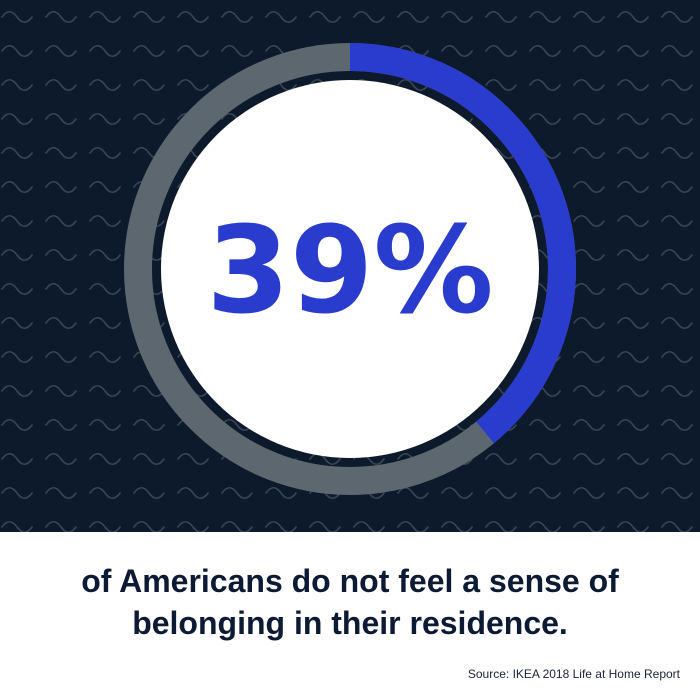 Image resolution: width=700 pixels, height=700 pixels. What do you see at coordinates (350, 623) in the screenshot?
I see `caption-line-2: belonging in their residence.` at bounding box center [350, 623].